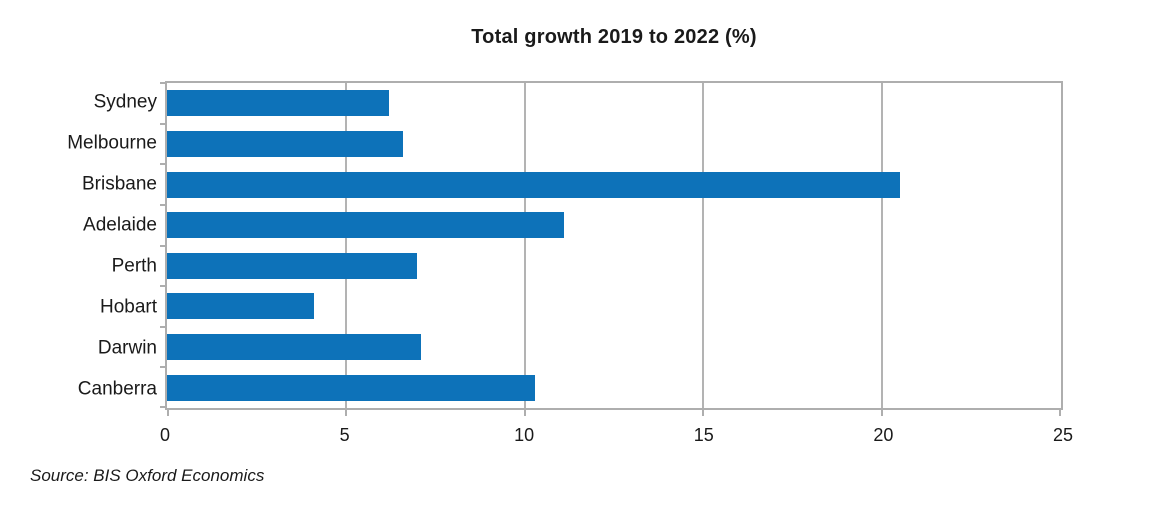 This screenshot has width=1160, height=524. I want to click on x-tick-label: 15, so click(703, 435).